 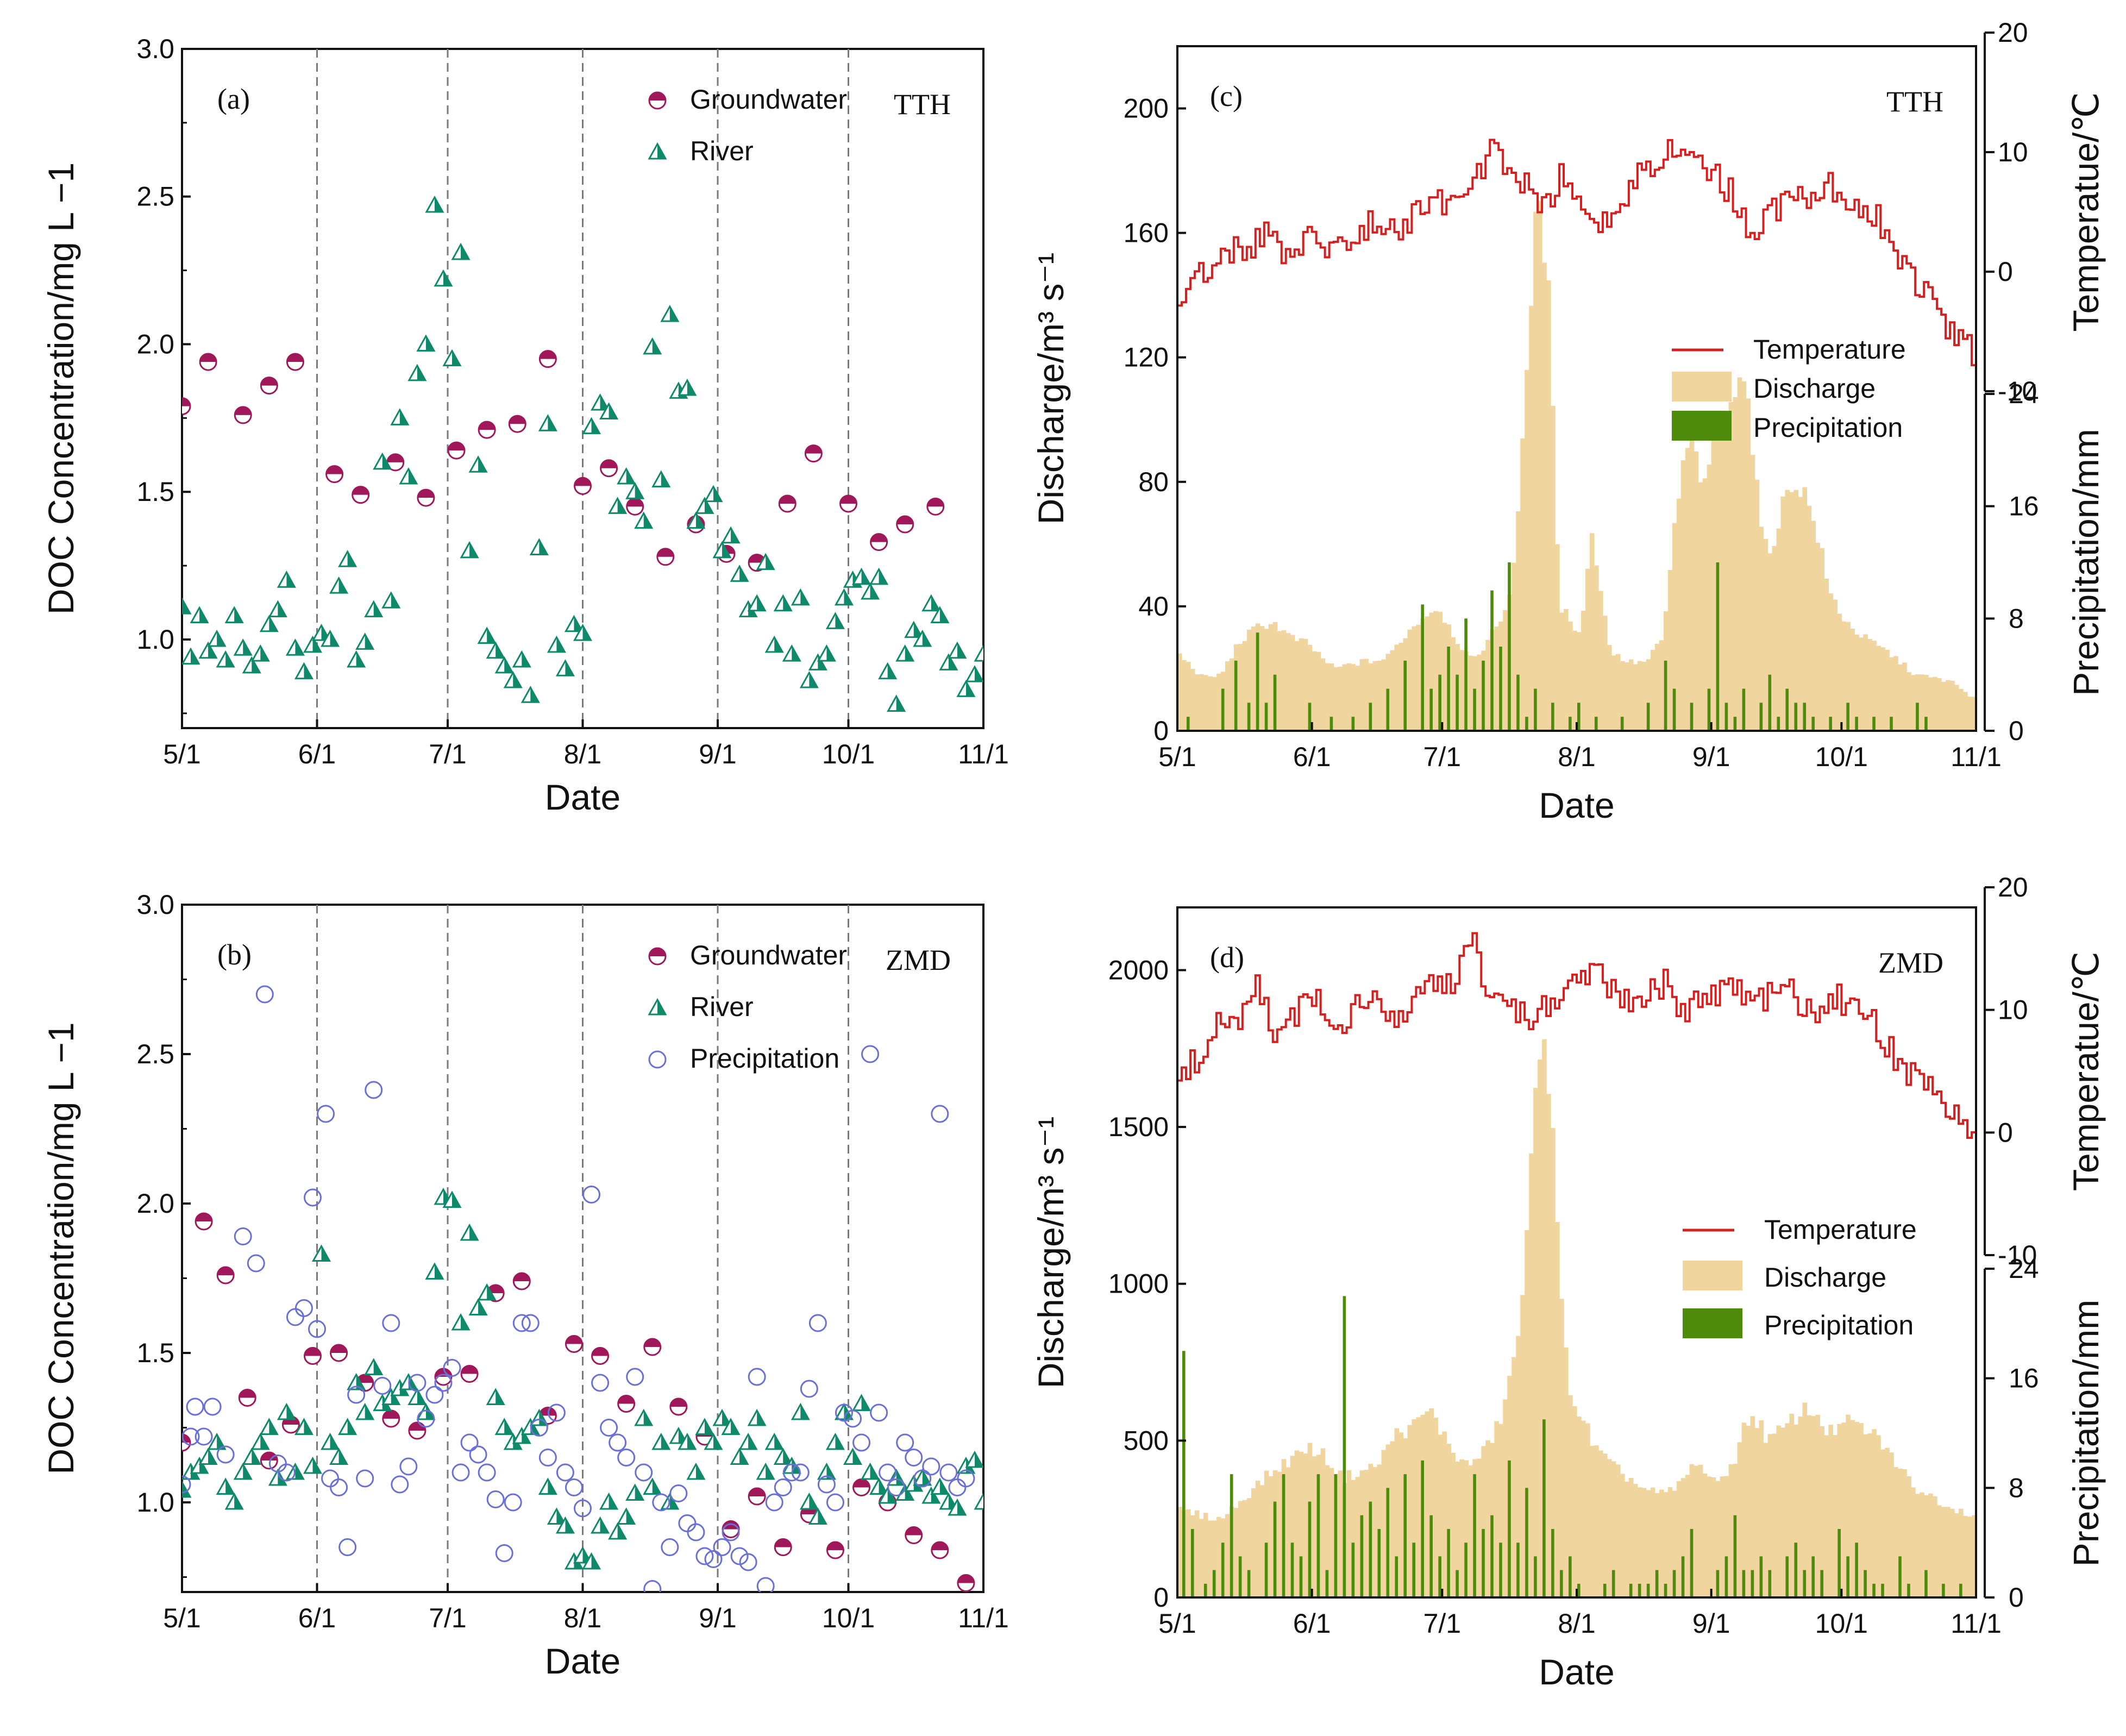 I want to click on discharge-tick-label: 2000, so click(x=1138, y=970).